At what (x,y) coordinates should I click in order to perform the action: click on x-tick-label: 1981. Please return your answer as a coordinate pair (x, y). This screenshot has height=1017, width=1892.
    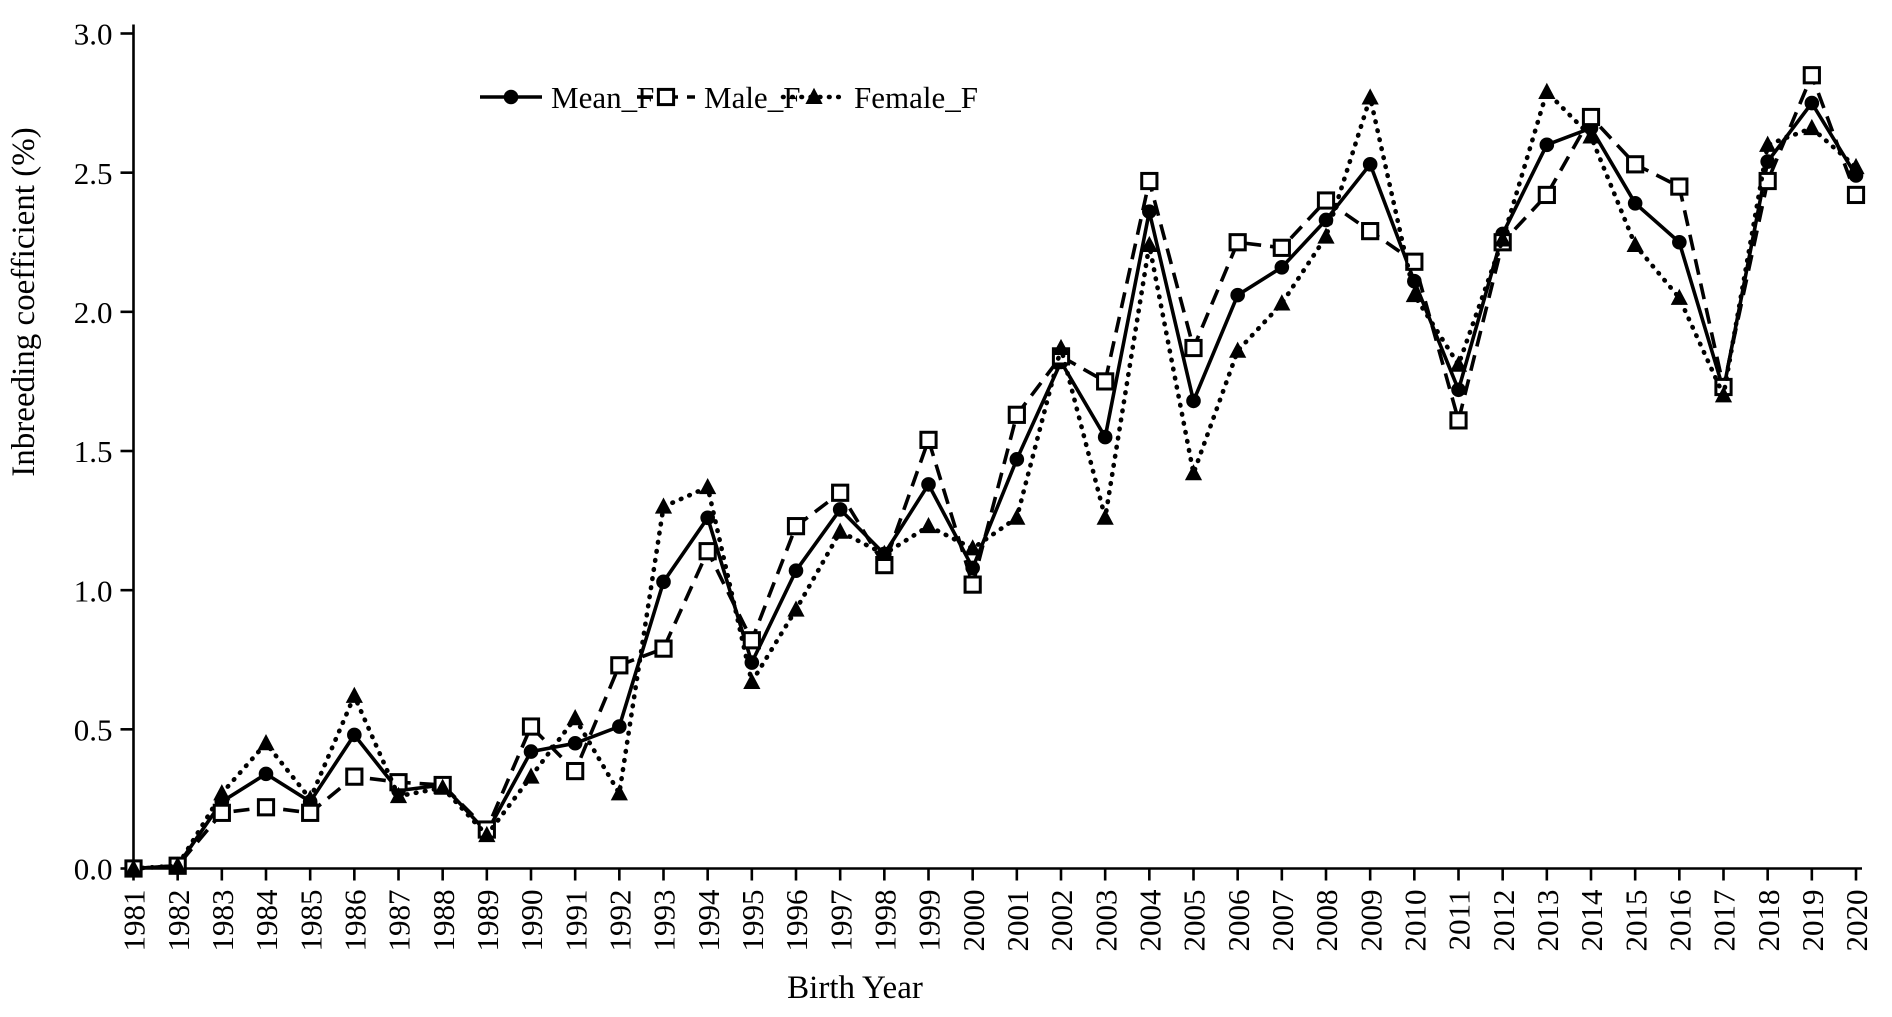
    Looking at the image, I should click on (134, 921).